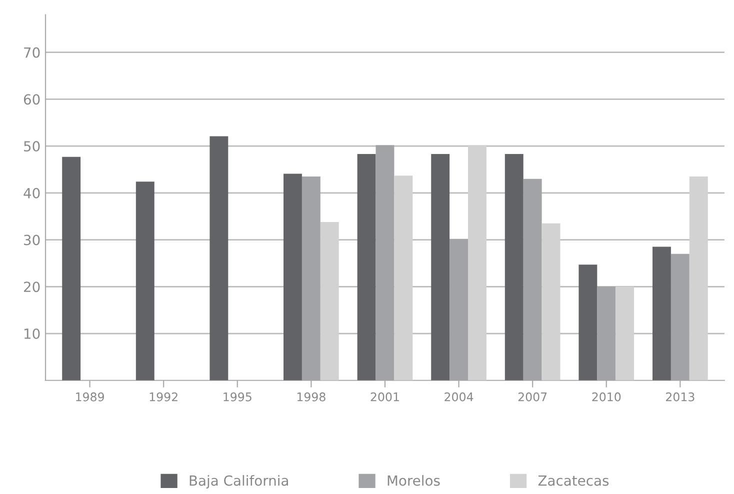  What do you see at coordinates (32, 146) in the screenshot?
I see `y-tick-label: 50` at bounding box center [32, 146].